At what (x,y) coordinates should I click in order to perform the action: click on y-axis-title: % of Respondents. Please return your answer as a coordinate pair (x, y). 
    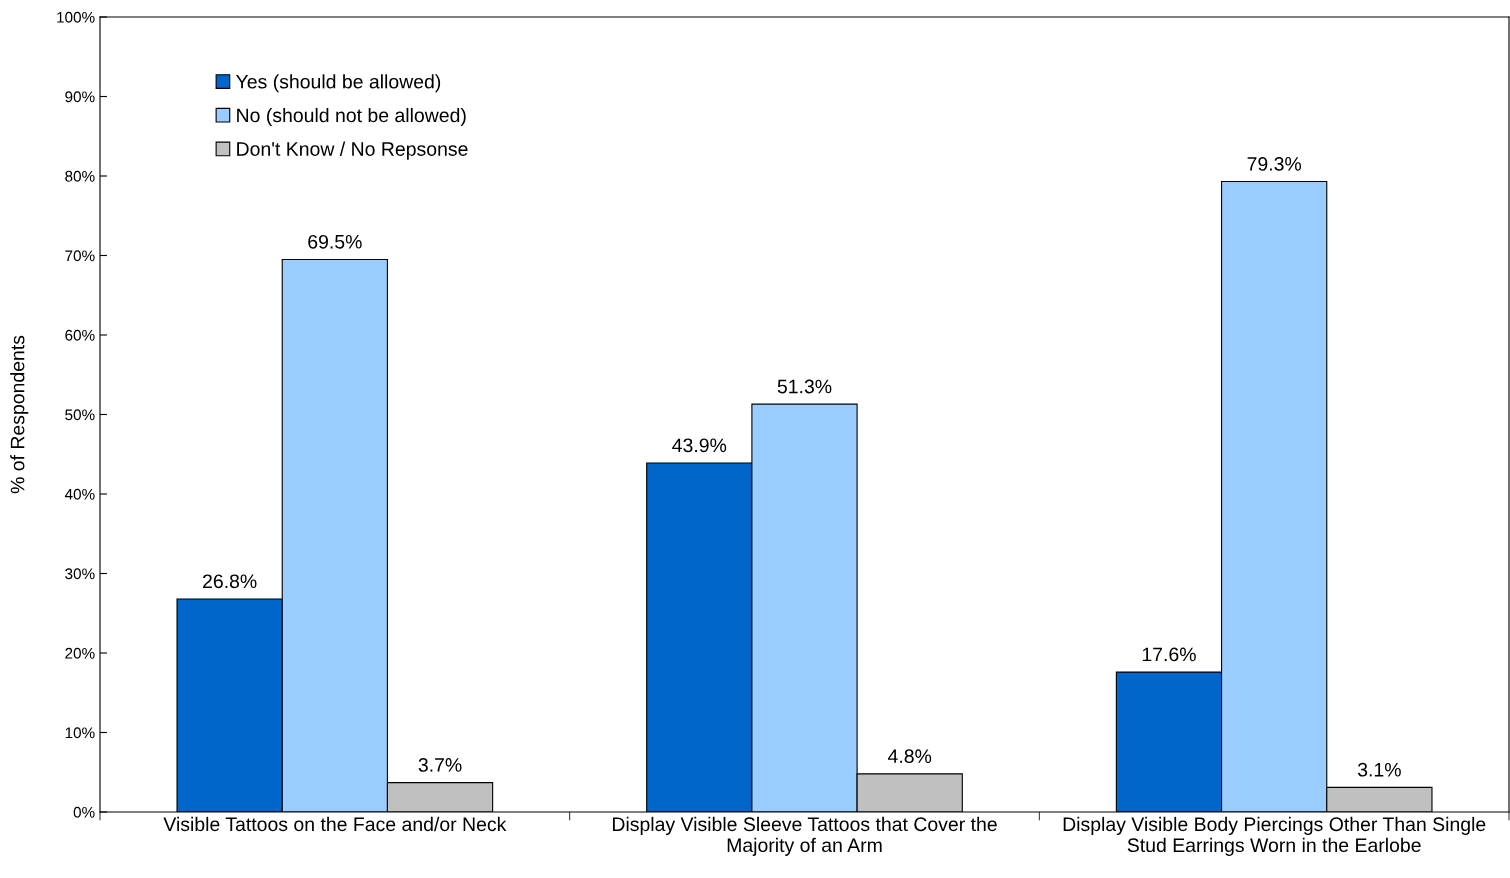
    Looking at the image, I should click on (19, 414).